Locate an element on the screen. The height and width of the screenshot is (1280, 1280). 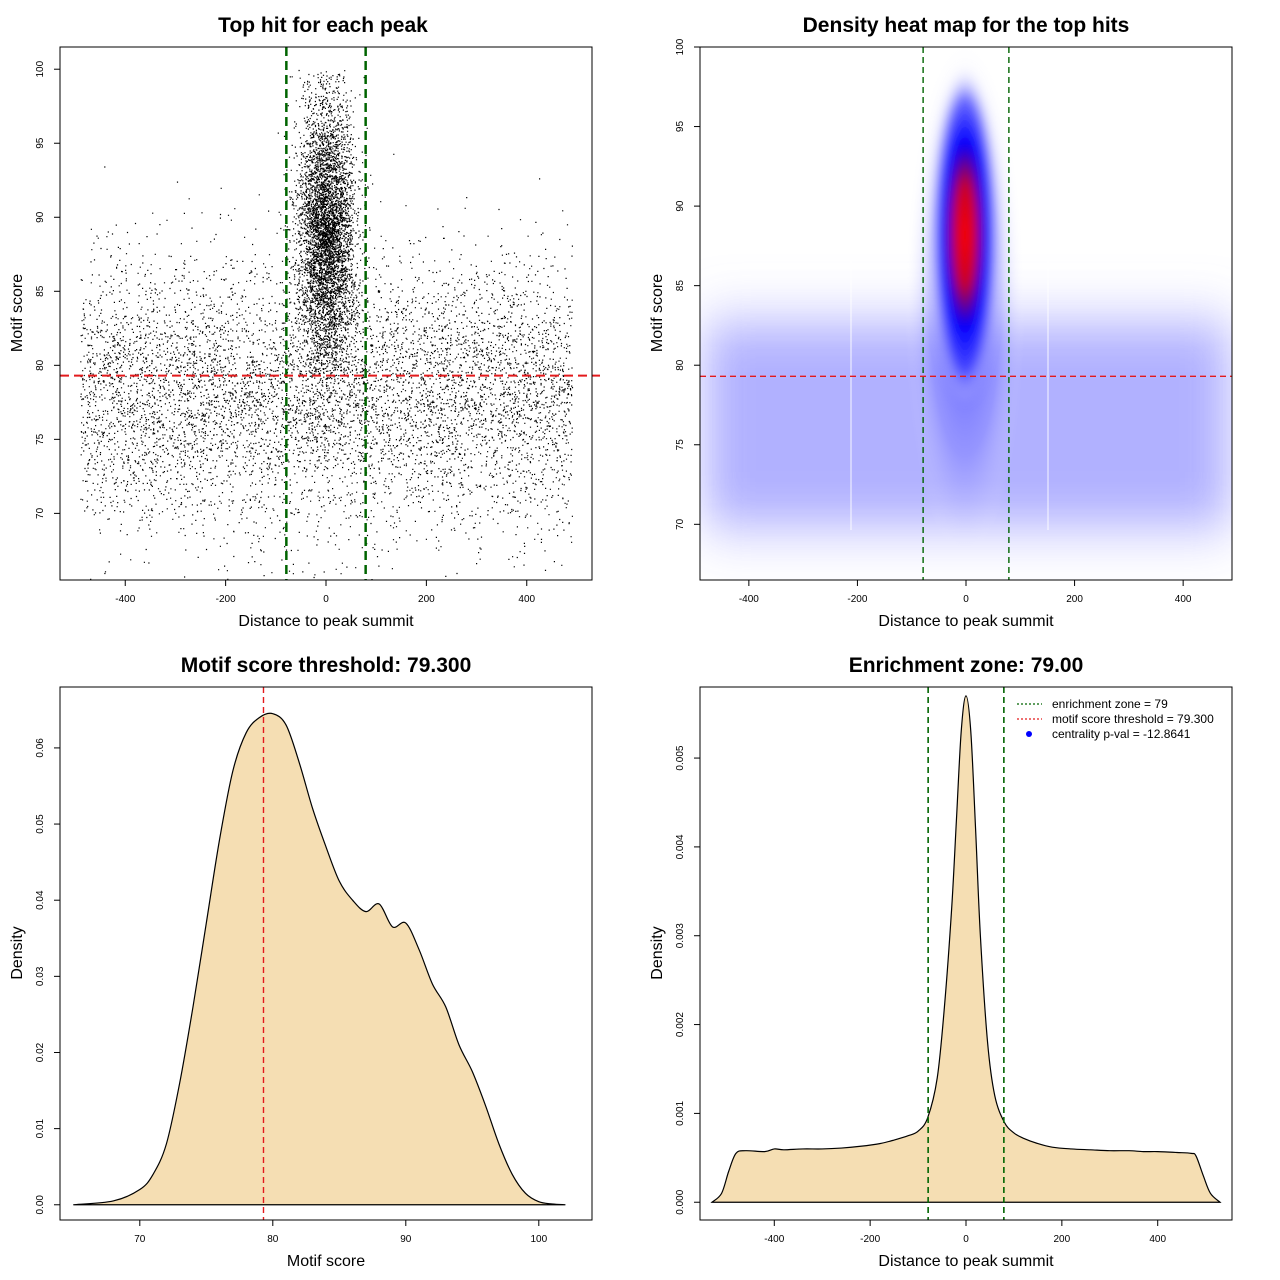
legend-enrichment-label: enrichment zone = 79 is located at coordinates (1110, 704).